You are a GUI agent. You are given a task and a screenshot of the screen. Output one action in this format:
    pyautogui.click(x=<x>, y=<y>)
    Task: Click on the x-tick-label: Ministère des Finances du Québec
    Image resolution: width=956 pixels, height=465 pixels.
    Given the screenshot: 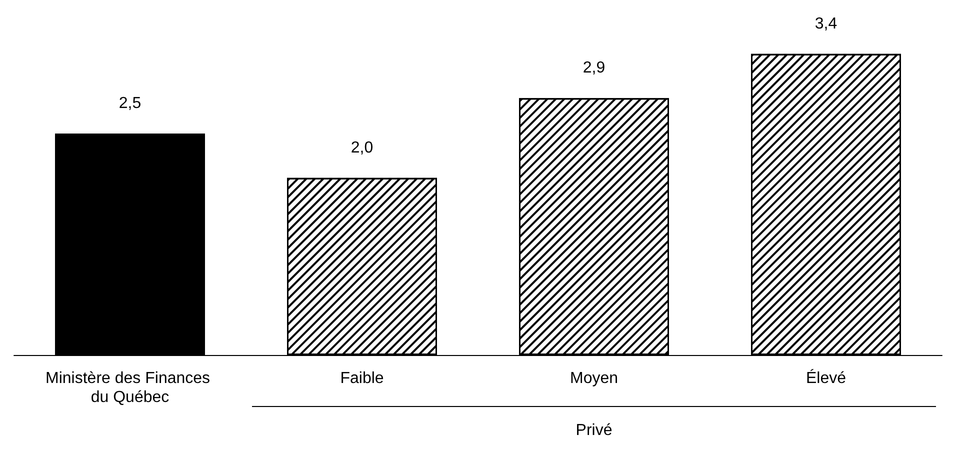 What is the action you would take?
    pyautogui.click(x=130, y=388)
    